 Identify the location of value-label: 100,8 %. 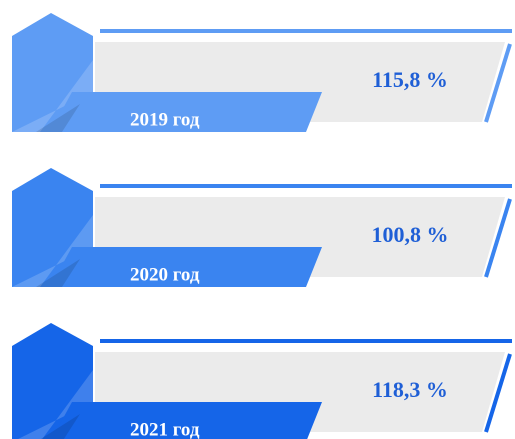
(410, 234).